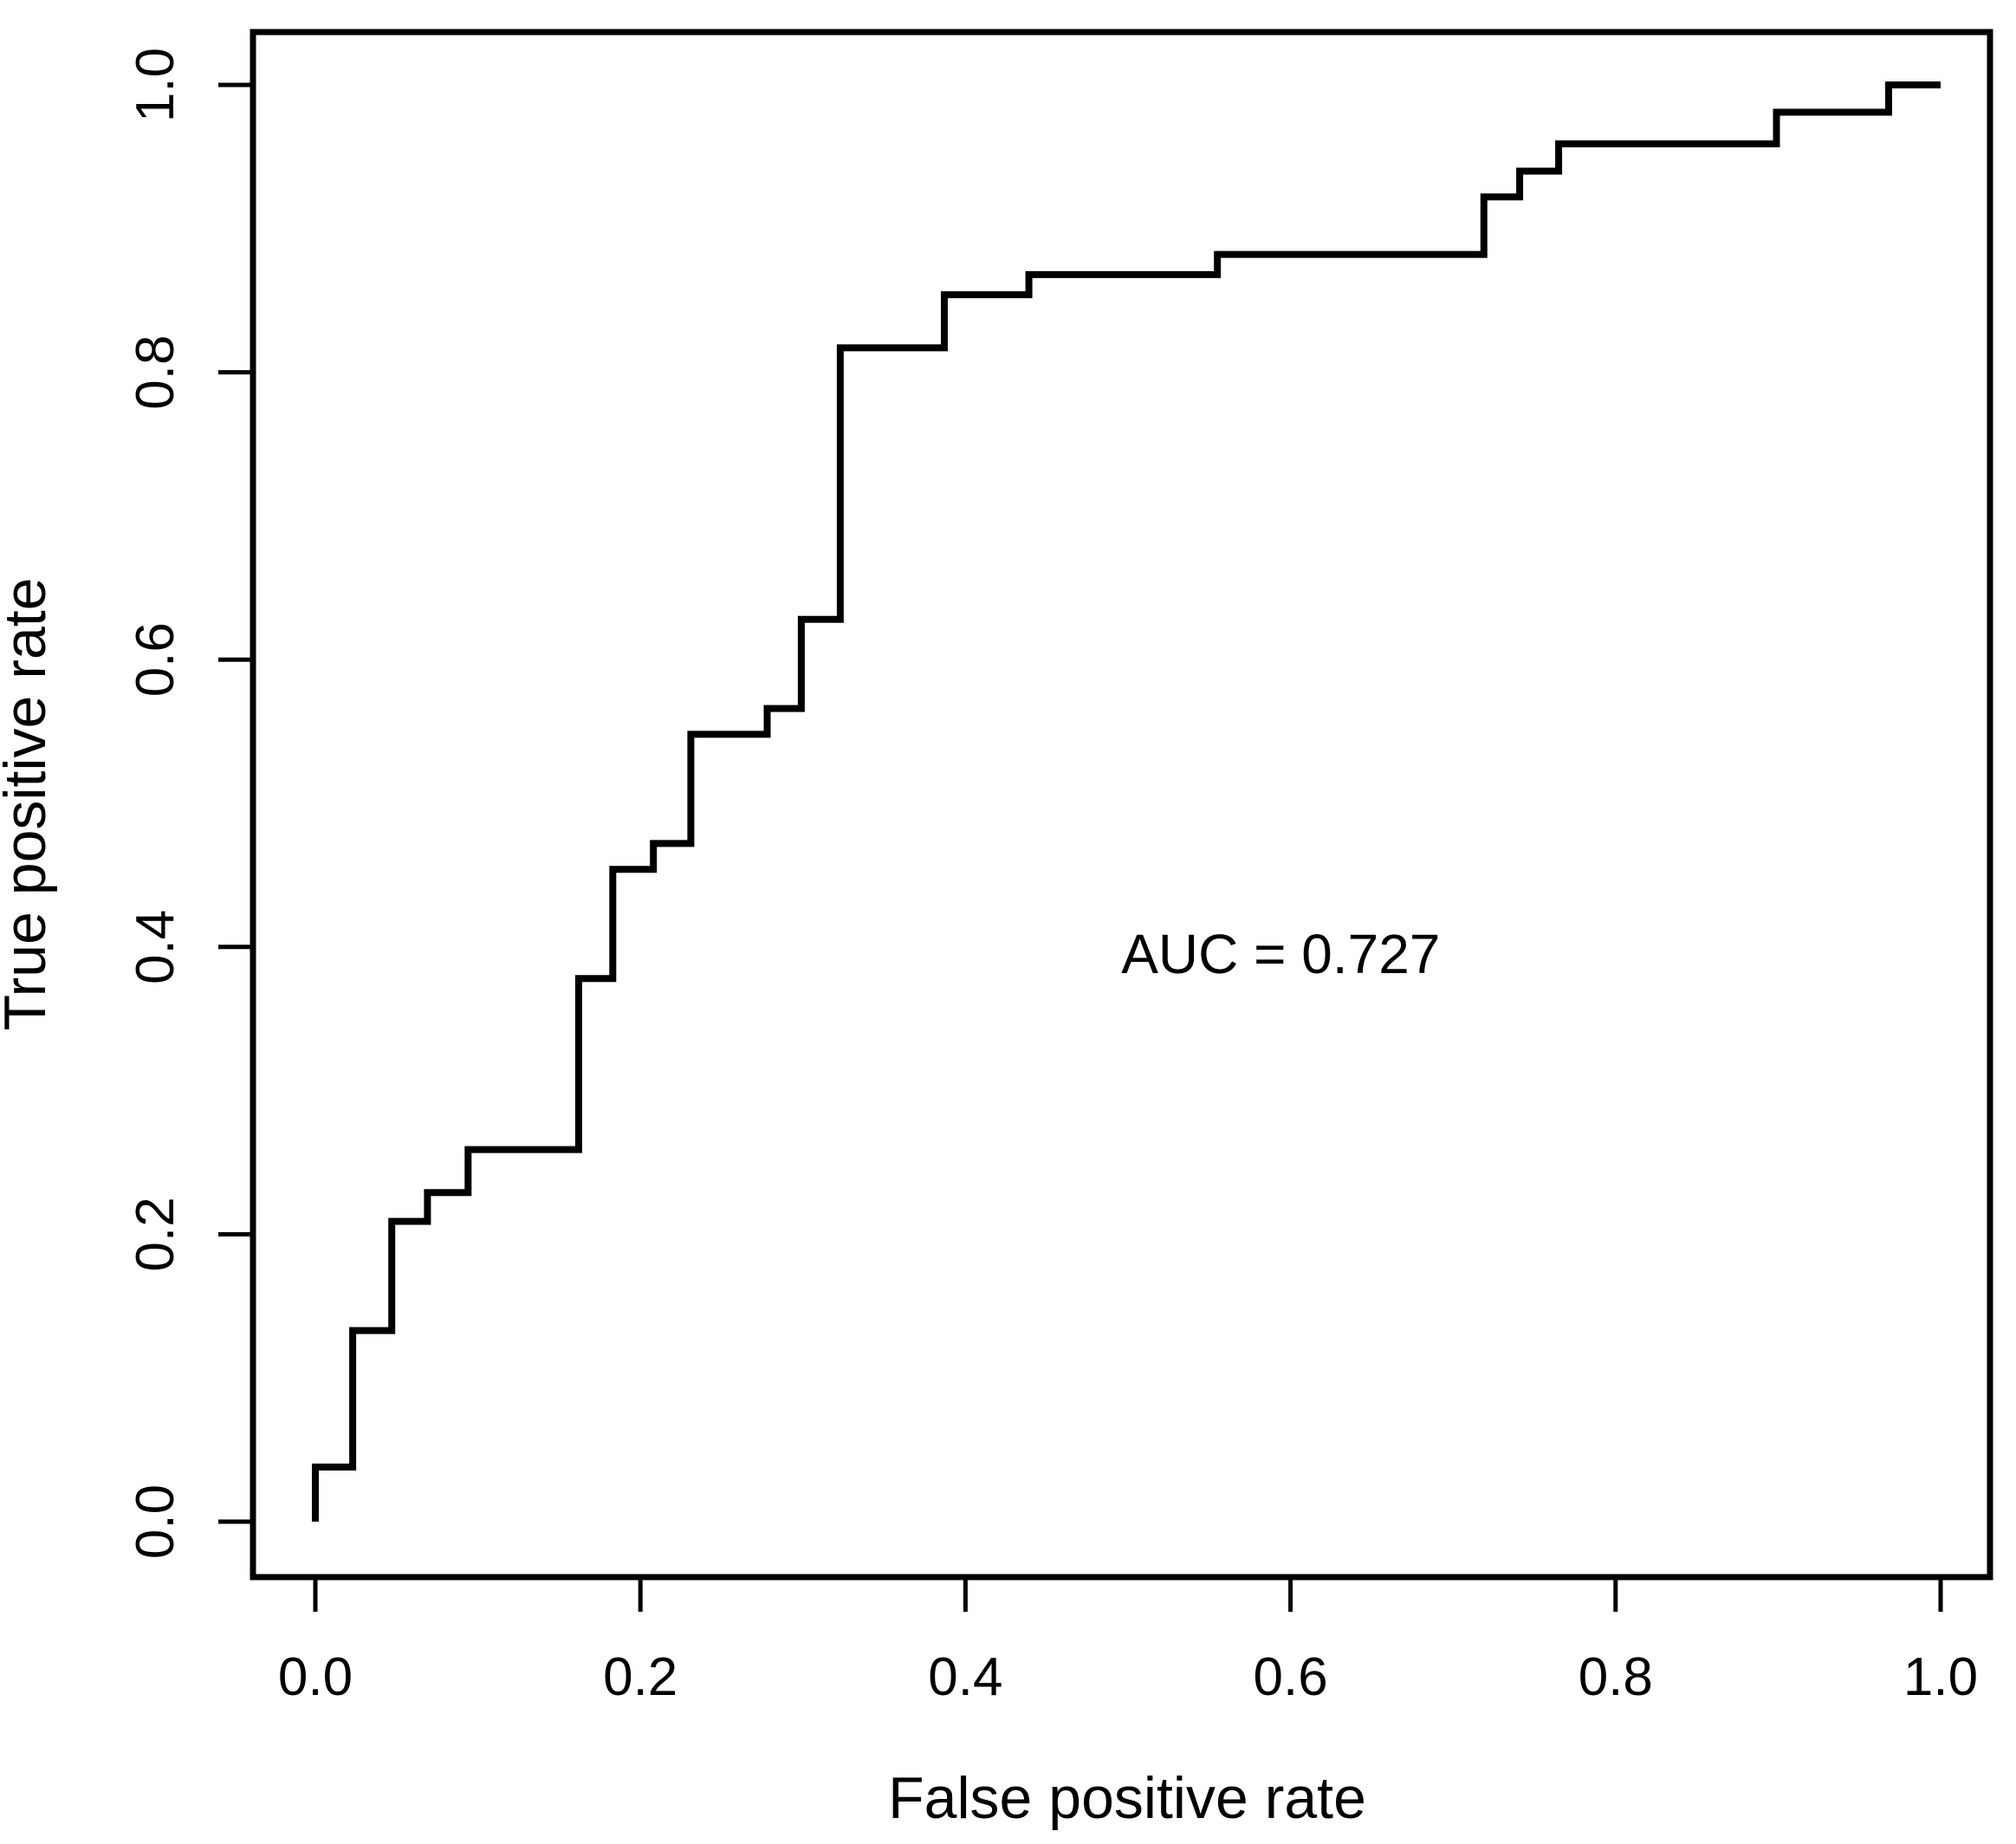 This screenshot has width=2016, height=1844. I want to click on x-axis-ticks, so click(1128, 1594).